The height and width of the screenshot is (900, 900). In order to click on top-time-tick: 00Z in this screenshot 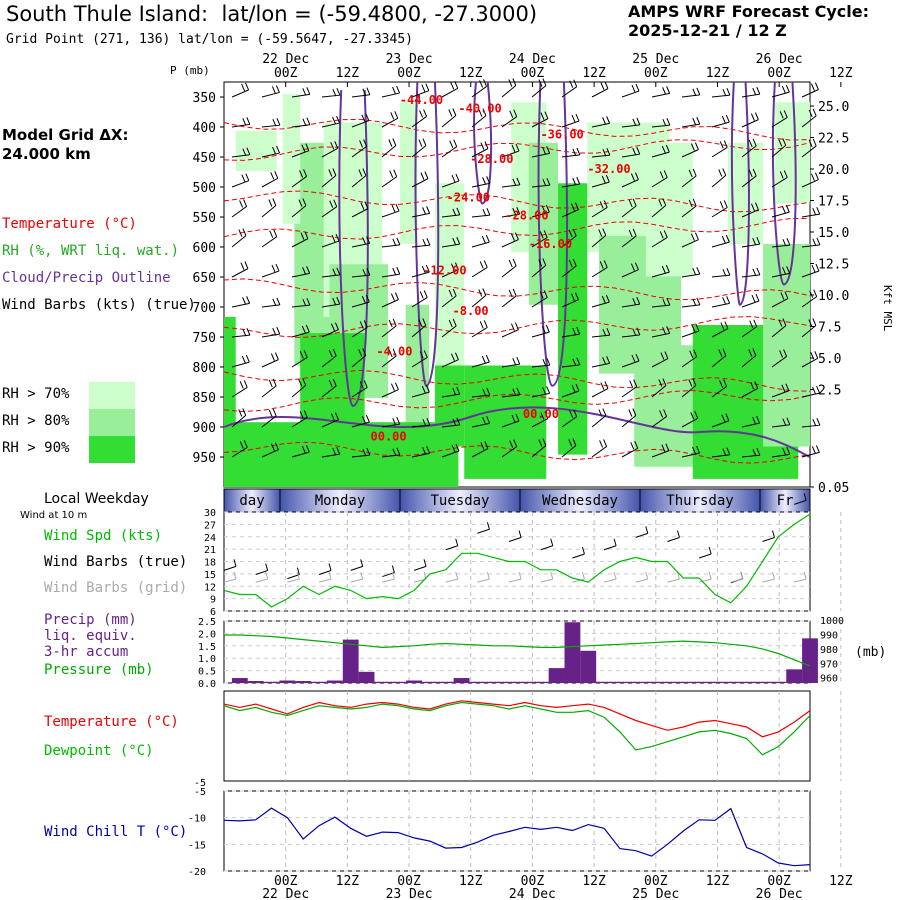, I will do `click(286, 73)`.